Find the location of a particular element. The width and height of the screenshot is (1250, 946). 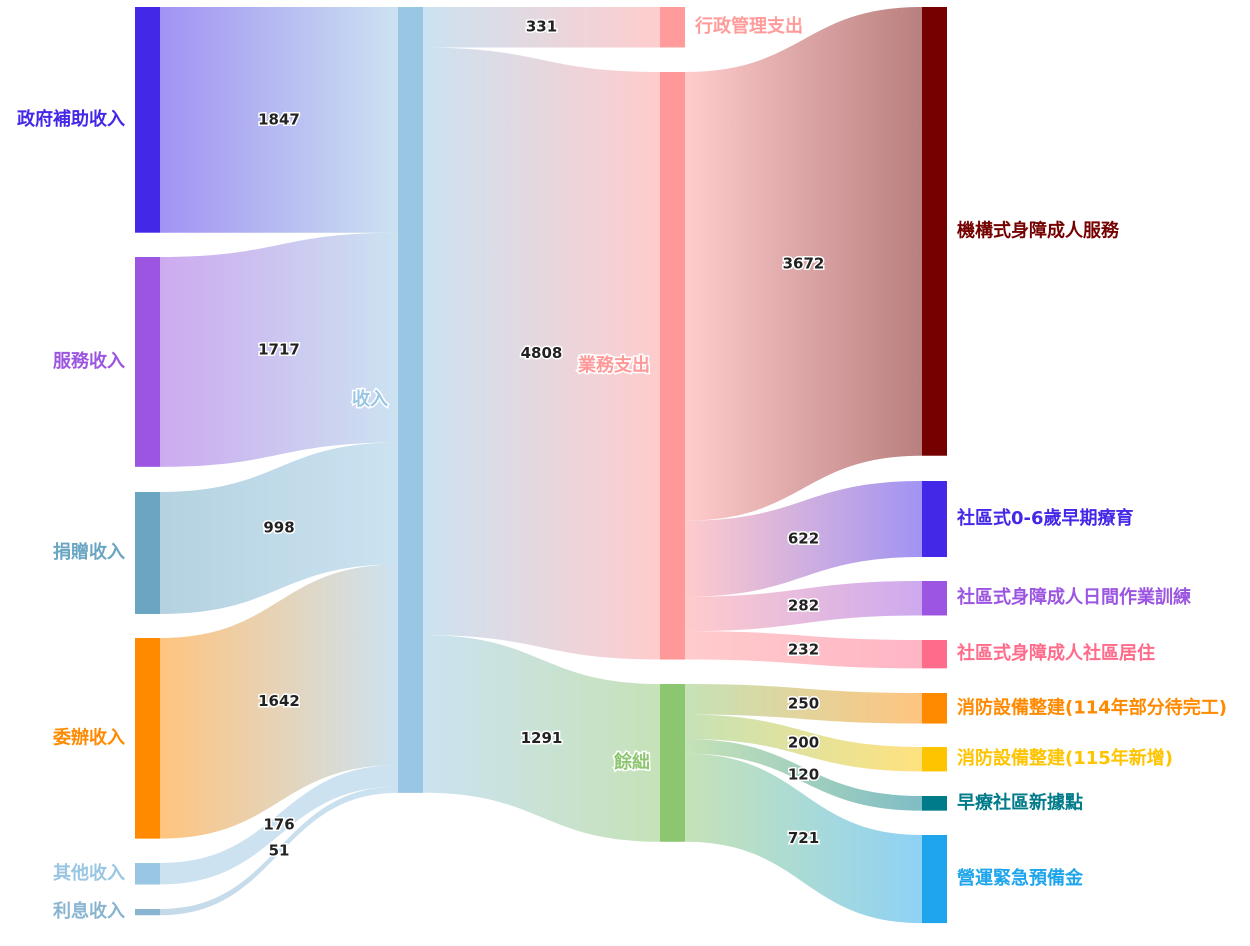

link-value-label: 3672 is located at coordinates (804, 263).